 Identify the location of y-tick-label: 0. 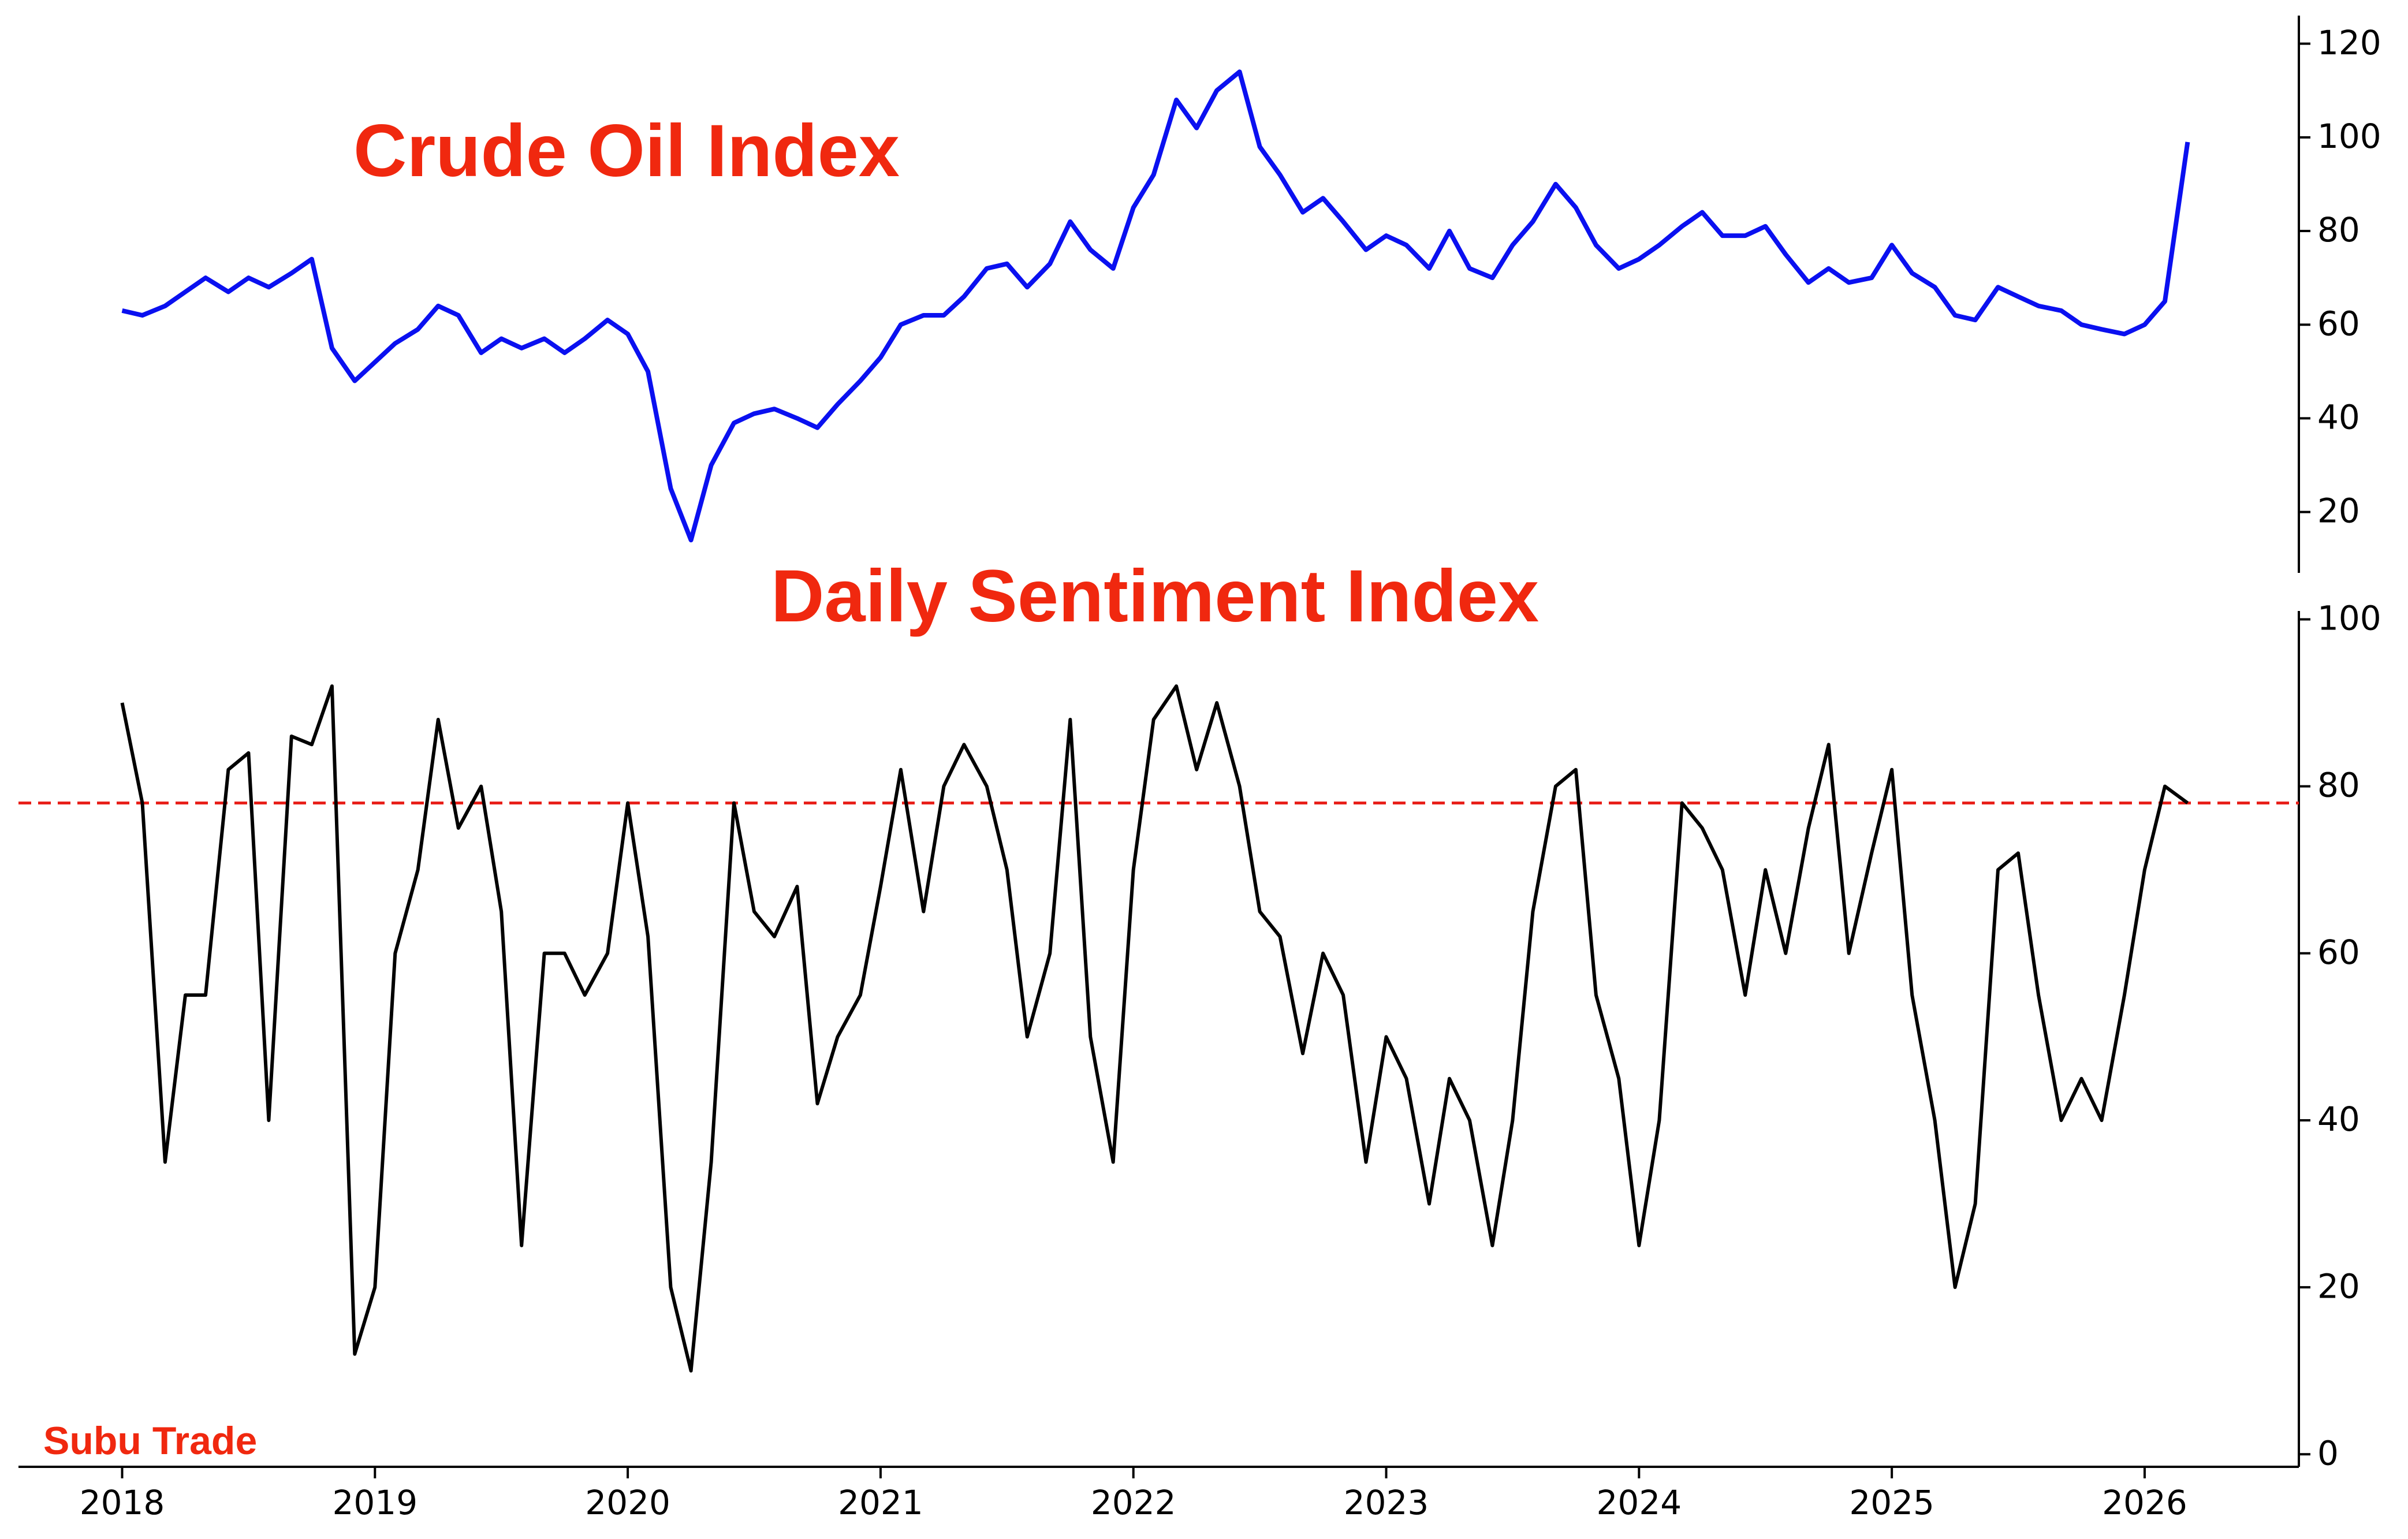
(2328, 1453).